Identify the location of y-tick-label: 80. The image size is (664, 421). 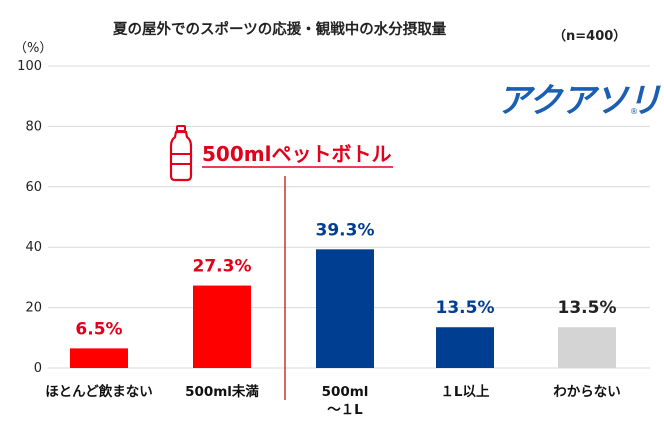
(33, 126).